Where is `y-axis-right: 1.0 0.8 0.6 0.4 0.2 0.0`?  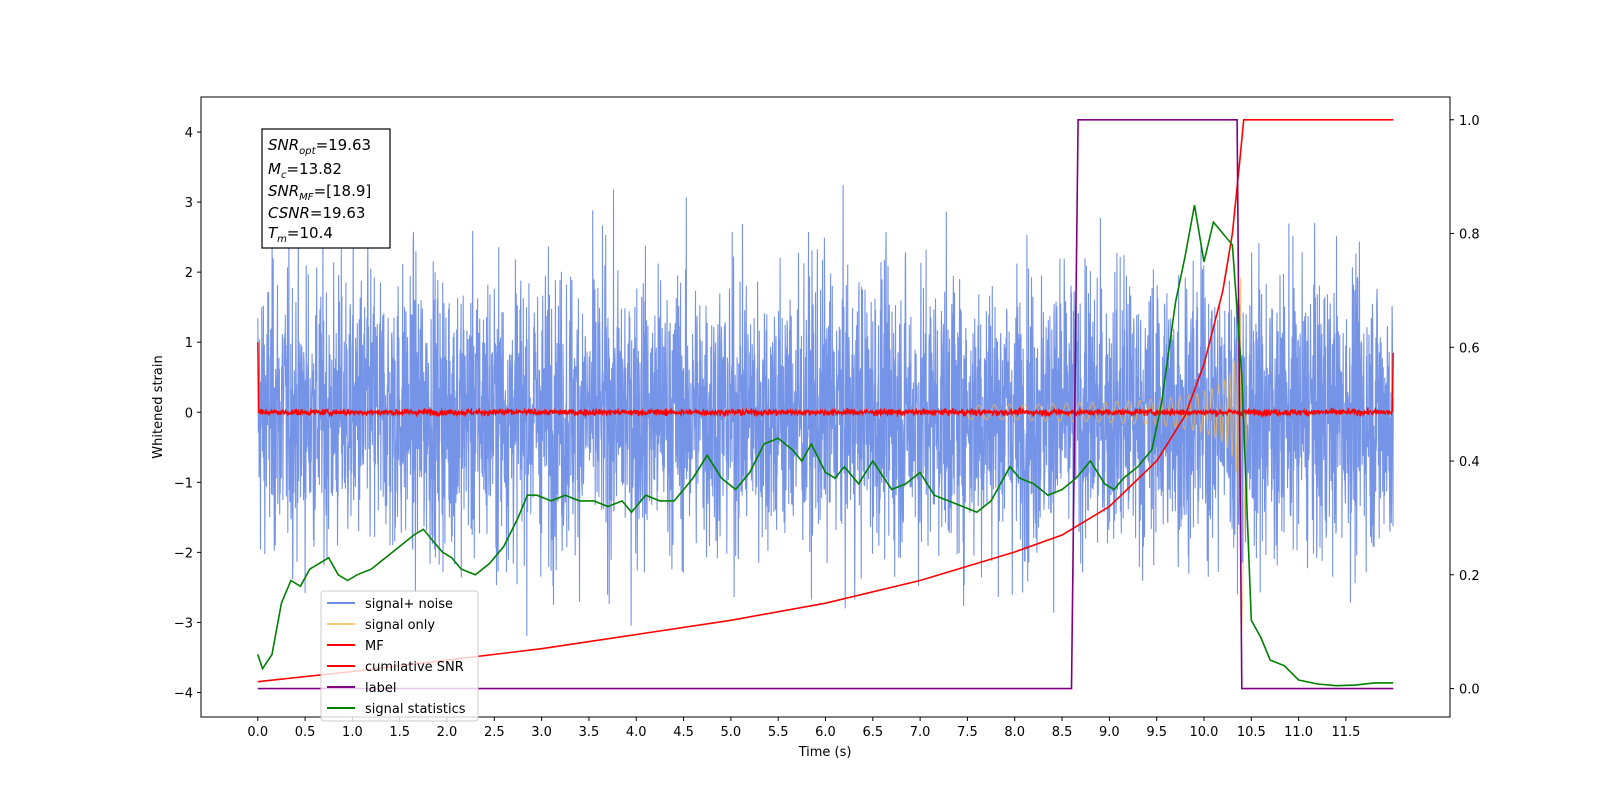 y-axis-right: 1.0 0.8 0.6 0.4 0.2 0.0 is located at coordinates (1465, 406).